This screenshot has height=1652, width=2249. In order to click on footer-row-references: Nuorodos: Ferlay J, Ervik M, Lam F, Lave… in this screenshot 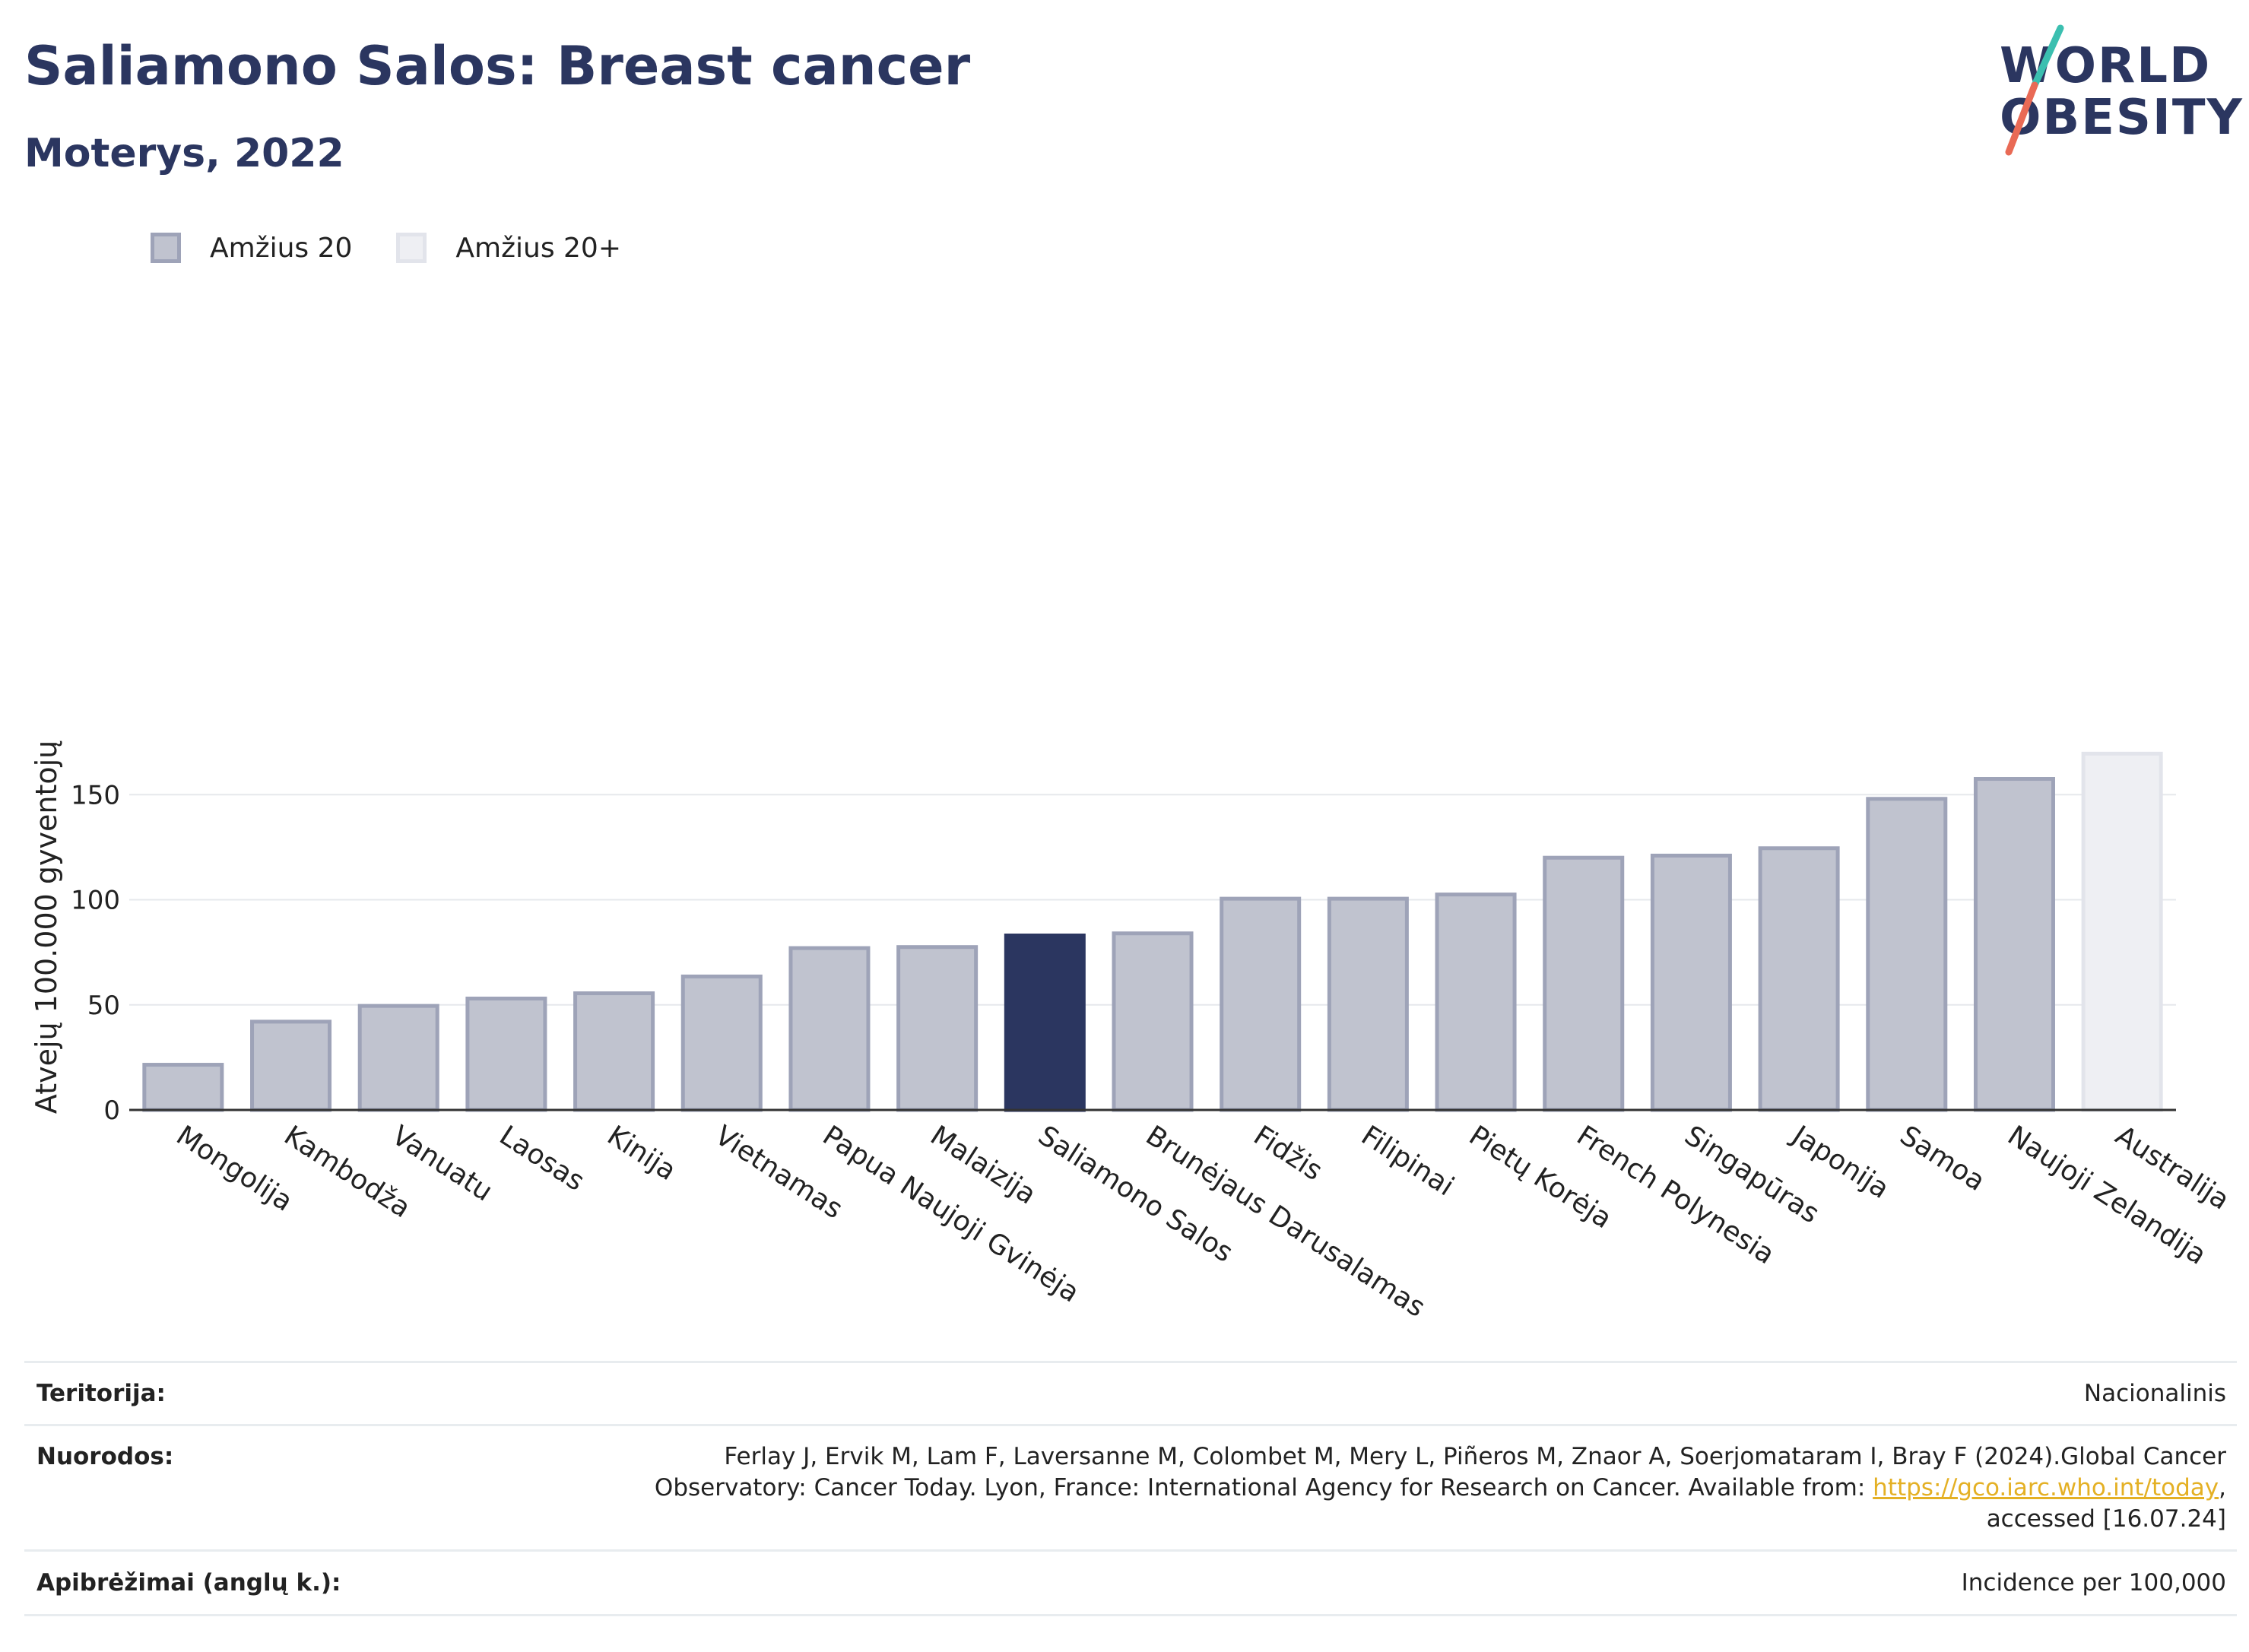, I will do `click(1130, 1486)`.